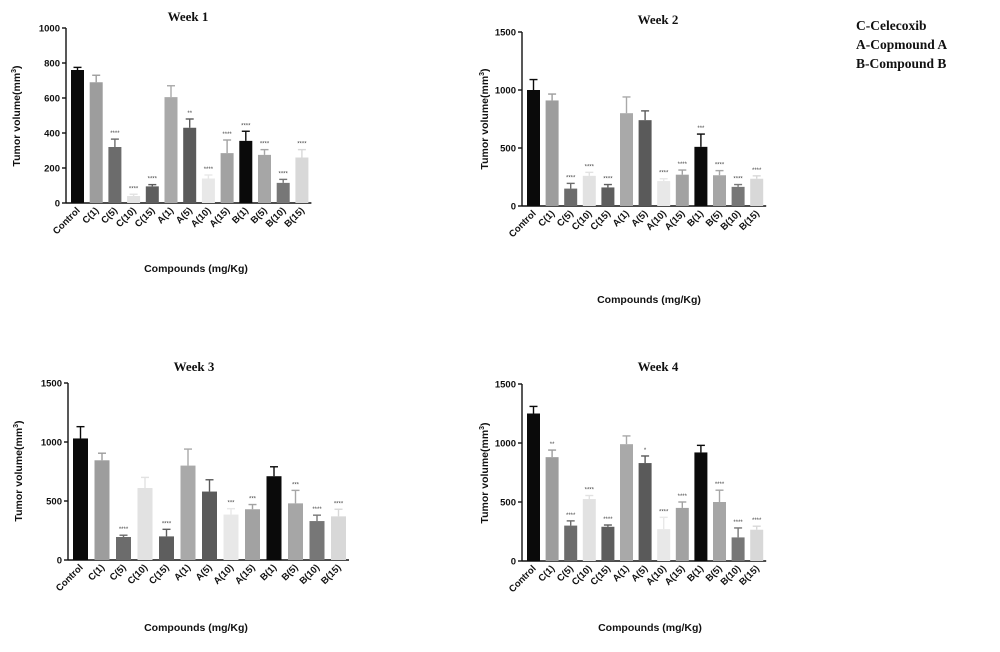 The image size is (1000, 652). I want to click on y-tick-label: 800, so click(52, 64).